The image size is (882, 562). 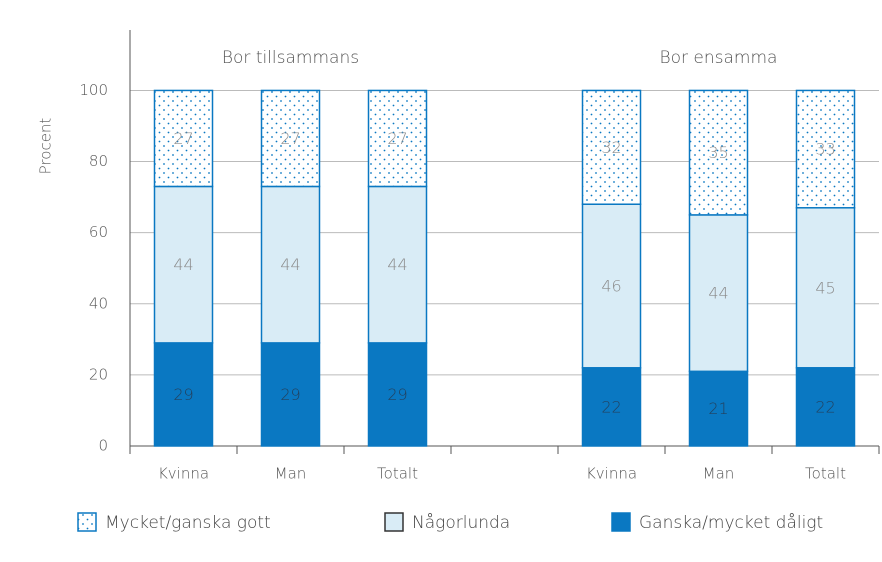 What do you see at coordinates (98, 161) in the screenshot?
I see `y-tick-label: 80` at bounding box center [98, 161].